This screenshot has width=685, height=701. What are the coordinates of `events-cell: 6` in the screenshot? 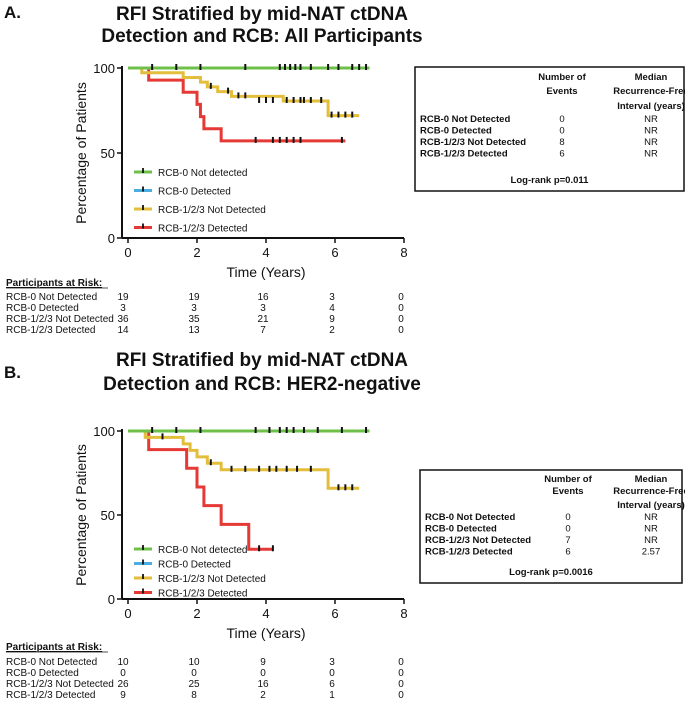 It's located at (567, 552).